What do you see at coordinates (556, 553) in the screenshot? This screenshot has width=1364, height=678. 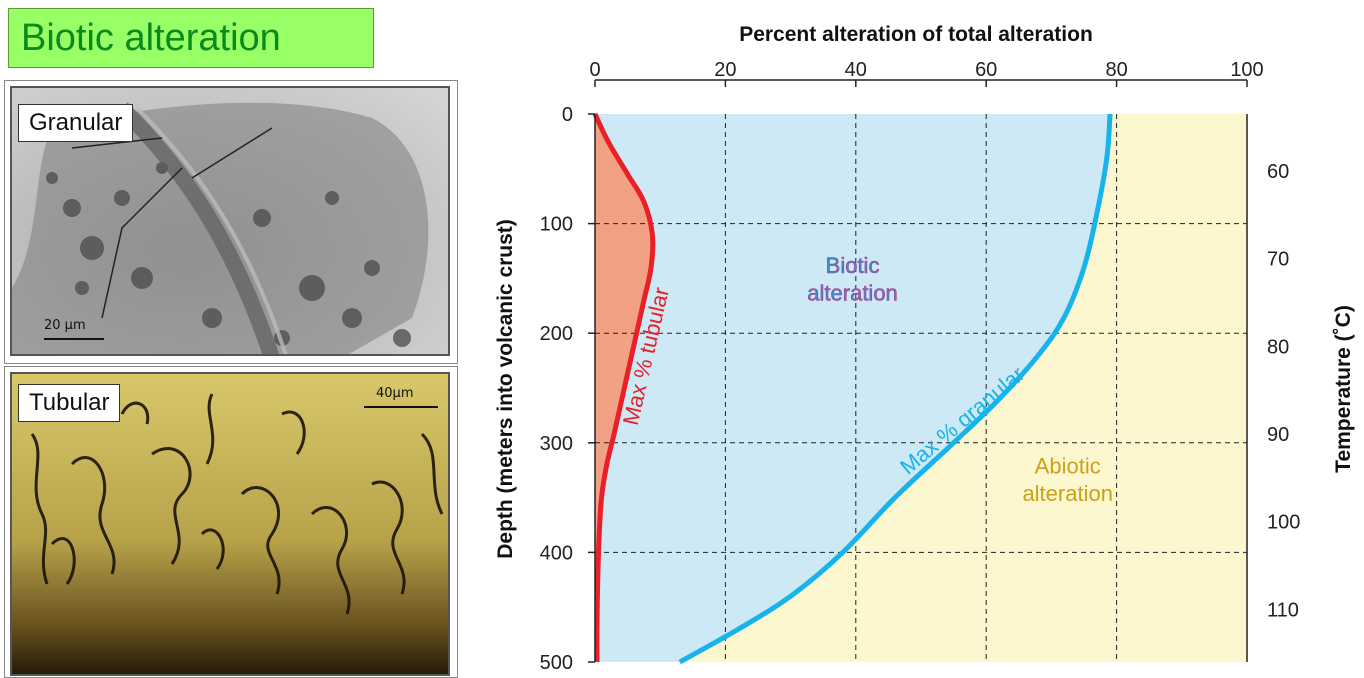 I see `y-tick-label: 400` at bounding box center [556, 553].